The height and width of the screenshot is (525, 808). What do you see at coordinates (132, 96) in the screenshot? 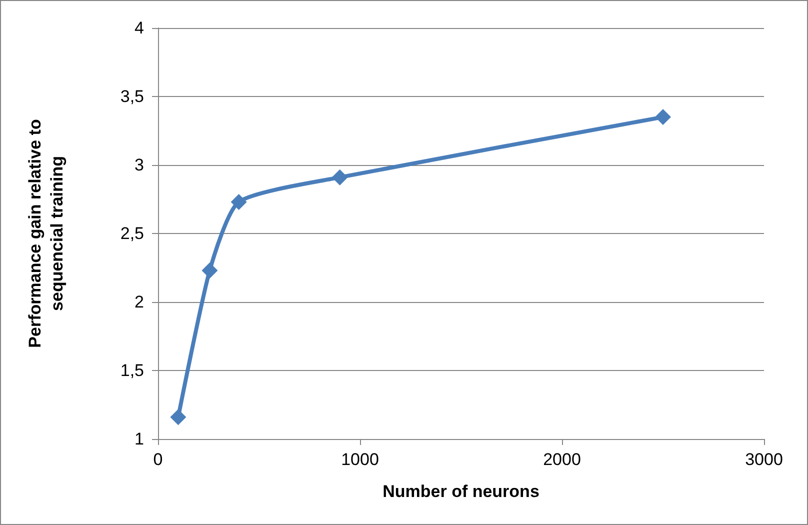
I see `y-tick-label: 3,5` at bounding box center [132, 96].